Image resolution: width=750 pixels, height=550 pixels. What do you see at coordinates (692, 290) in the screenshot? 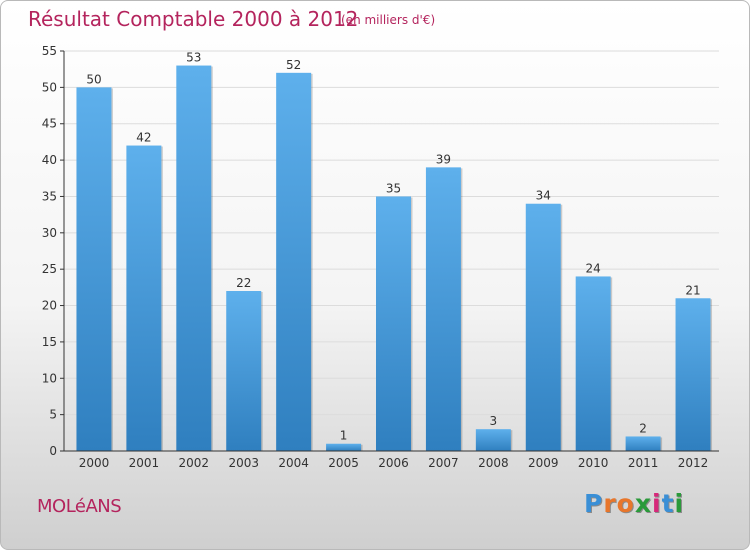
I see `value-label: 21` at bounding box center [692, 290].